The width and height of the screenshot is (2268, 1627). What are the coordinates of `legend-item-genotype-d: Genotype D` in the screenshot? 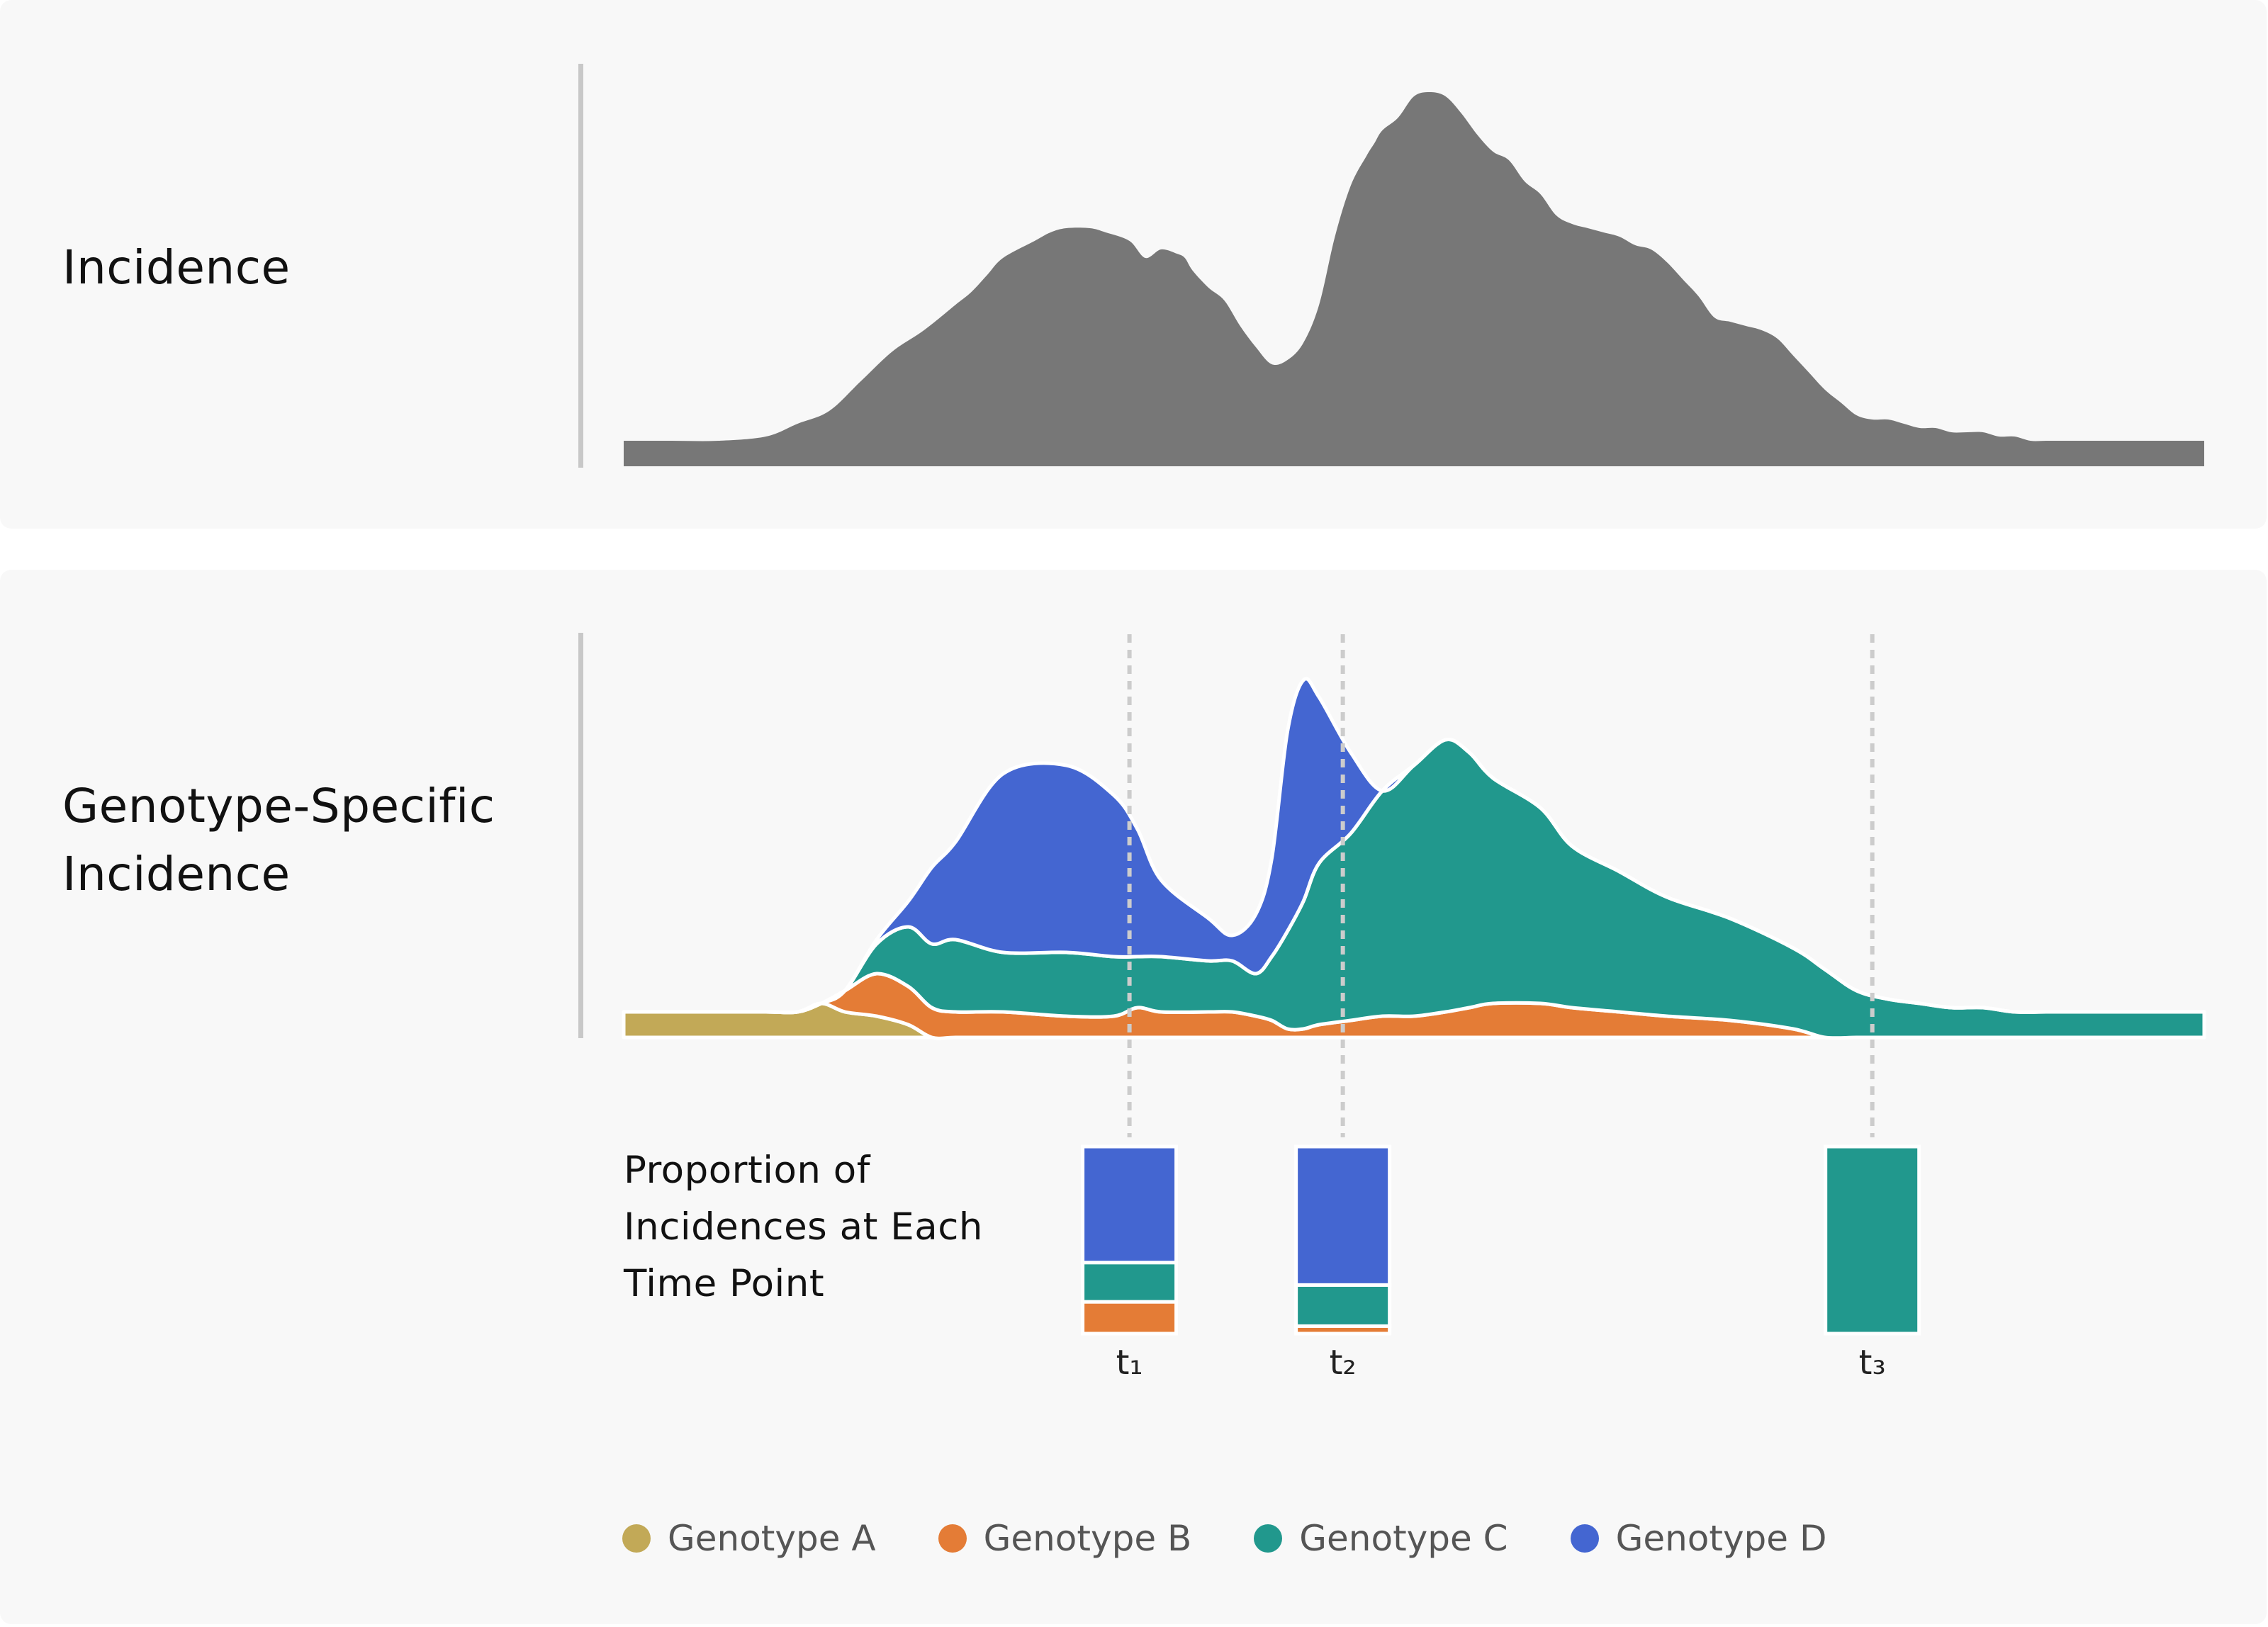 It's located at (1698, 1538).